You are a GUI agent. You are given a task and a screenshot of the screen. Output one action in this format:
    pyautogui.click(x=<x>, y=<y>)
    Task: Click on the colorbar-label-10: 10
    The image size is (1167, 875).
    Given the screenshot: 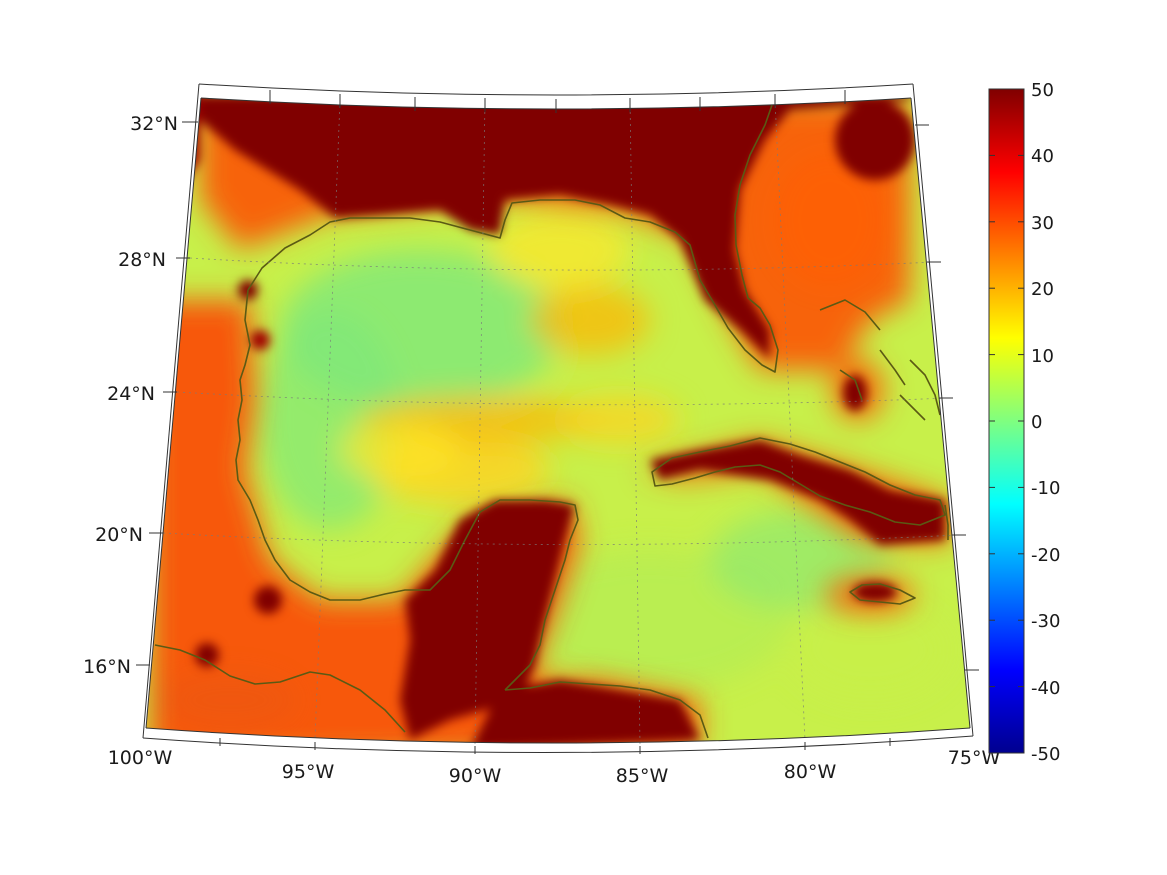 What is the action you would take?
    pyautogui.click(x=1042, y=356)
    